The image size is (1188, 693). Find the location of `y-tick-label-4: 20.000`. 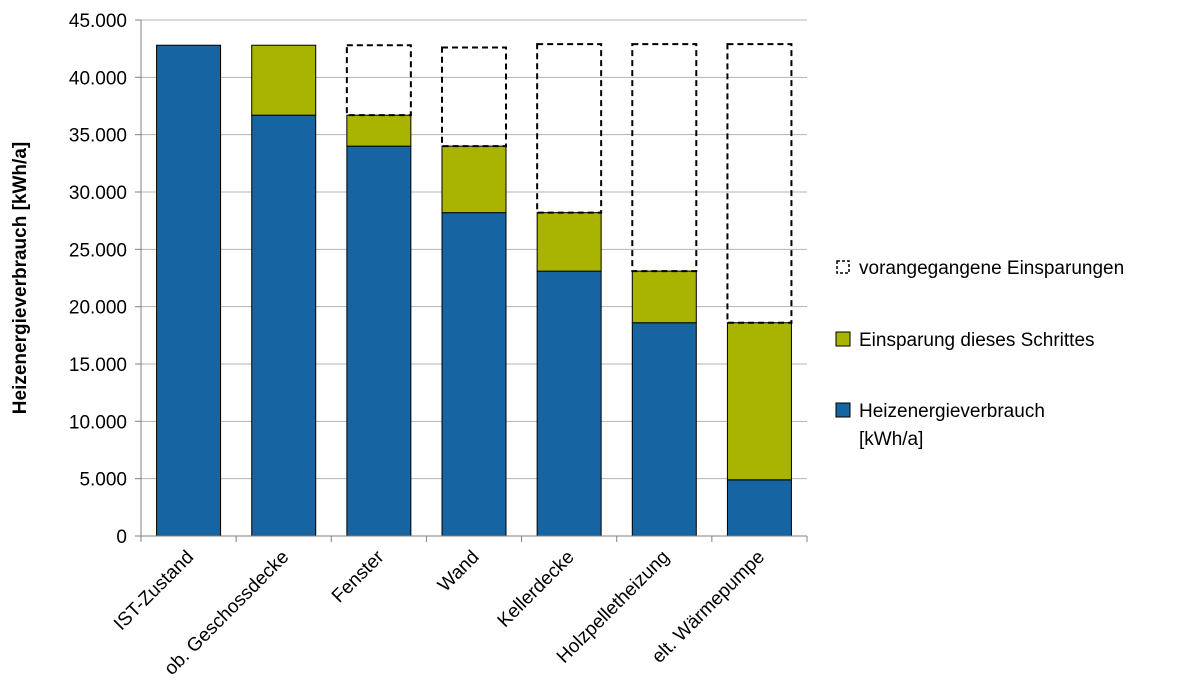

y-tick-label-4: 20.000 is located at coordinates (98, 308).